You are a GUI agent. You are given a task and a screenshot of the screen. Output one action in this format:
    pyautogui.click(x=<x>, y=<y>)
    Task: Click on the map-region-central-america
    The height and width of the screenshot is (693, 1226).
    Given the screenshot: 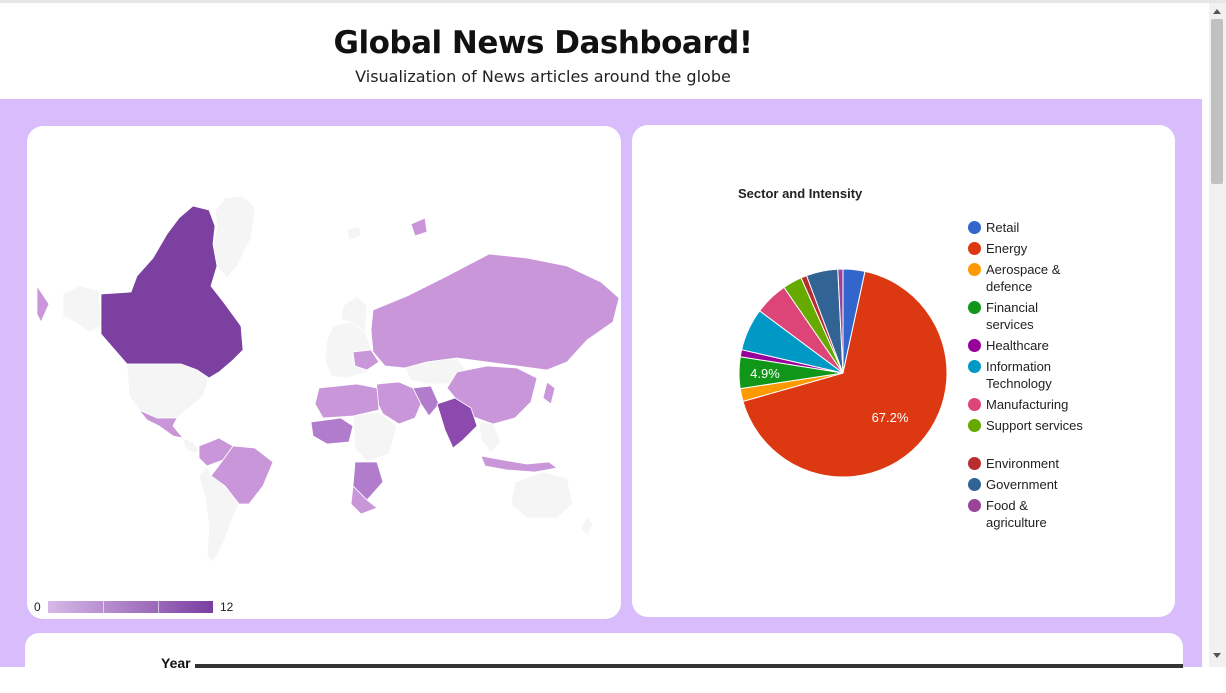 What is the action you would take?
    pyautogui.click(x=191, y=446)
    